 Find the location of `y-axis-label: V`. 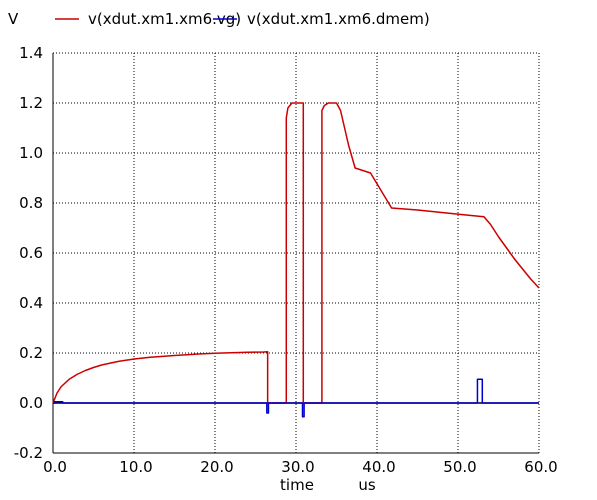

y-axis-label: V is located at coordinates (13, 19).